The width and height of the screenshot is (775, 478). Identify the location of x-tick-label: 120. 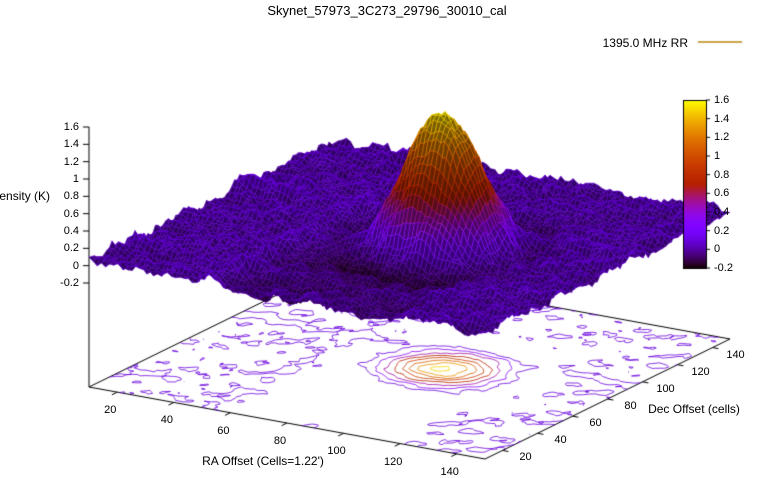
(393, 461).